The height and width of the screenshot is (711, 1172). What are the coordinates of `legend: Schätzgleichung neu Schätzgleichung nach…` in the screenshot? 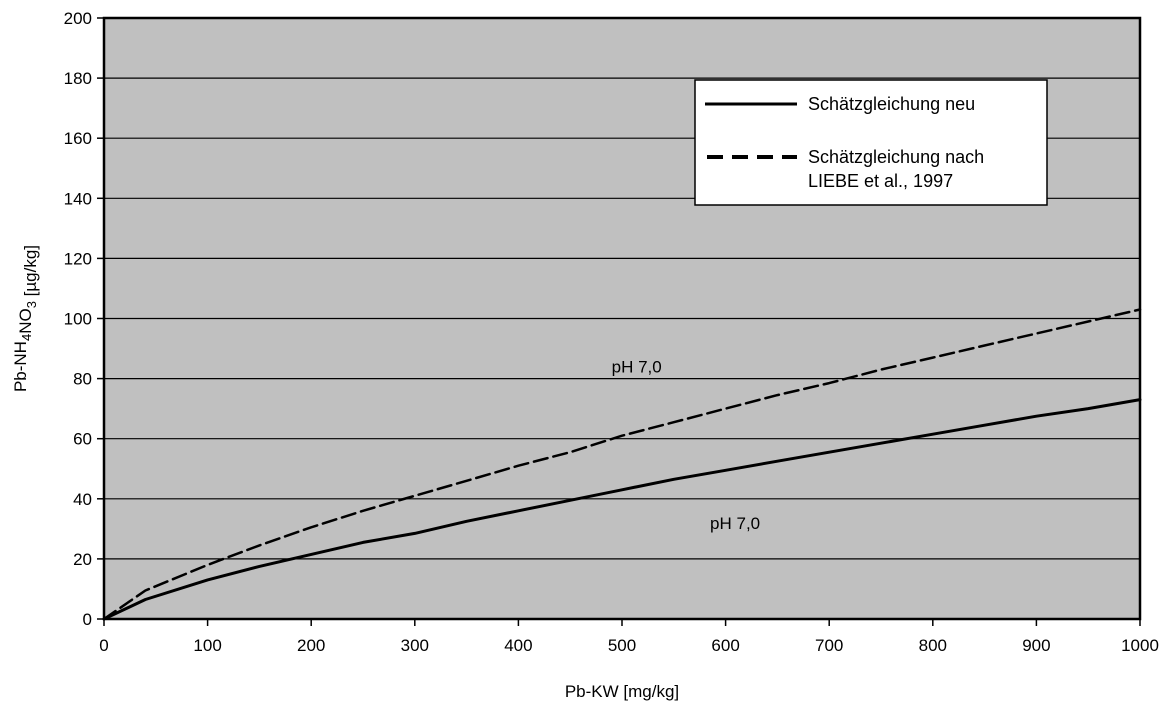 It's located at (871, 142).